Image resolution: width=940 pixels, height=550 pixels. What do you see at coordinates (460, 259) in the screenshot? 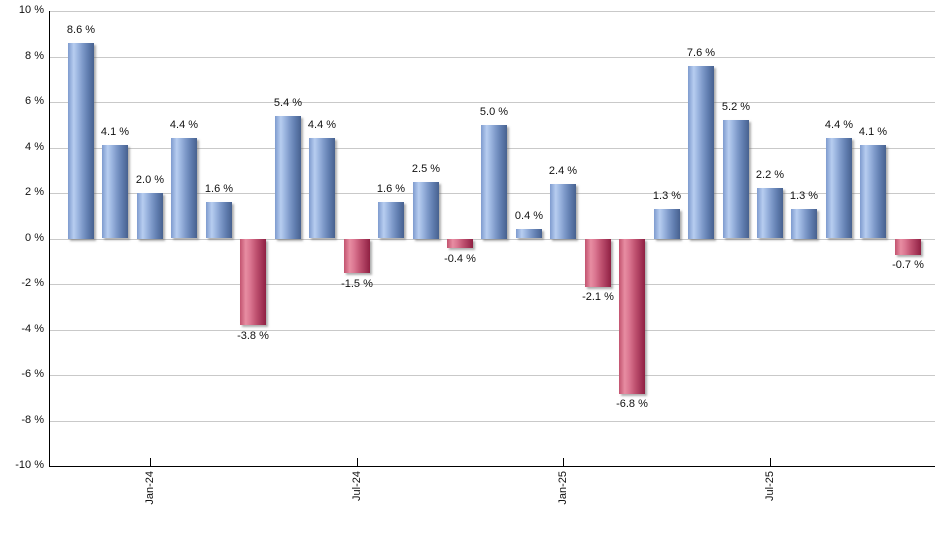
I see `bar-value-label: -0.4 %` at bounding box center [460, 259].